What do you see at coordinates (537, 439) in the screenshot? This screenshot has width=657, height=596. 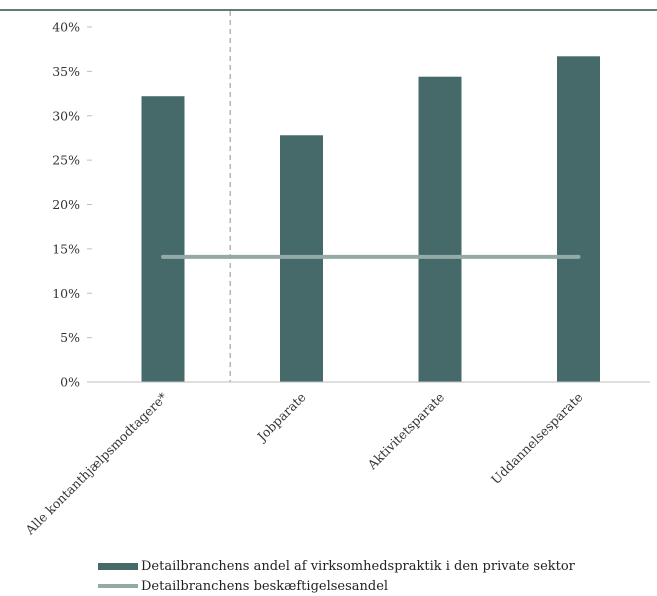 I see `x-category-label: Uddannelsesparate` at bounding box center [537, 439].